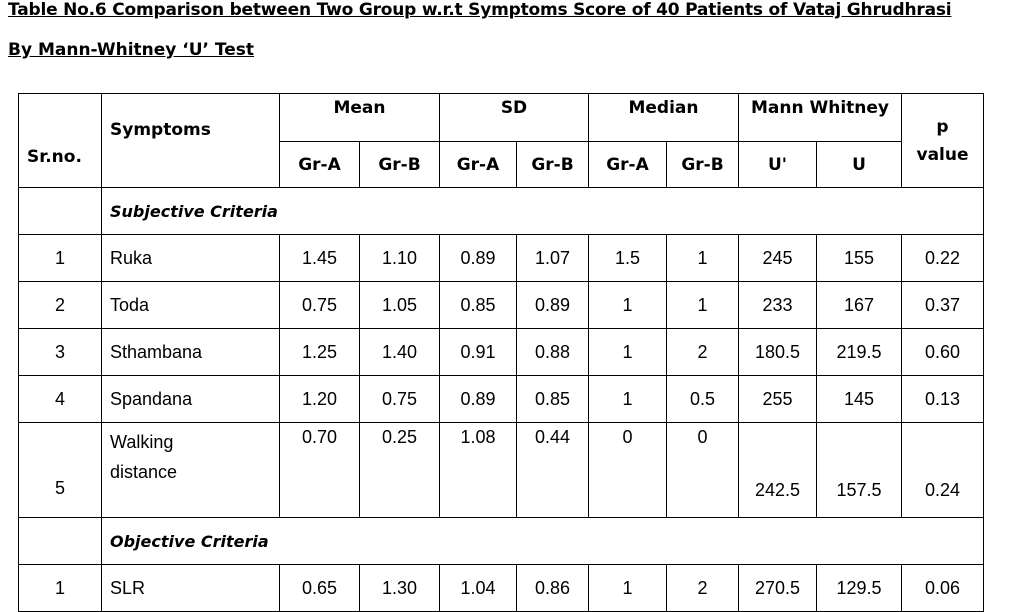  What do you see at coordinates (478, 164) in the screenshot?
I see `header-sd-gr-a: Gr-A` at bounding box center [478, 164].